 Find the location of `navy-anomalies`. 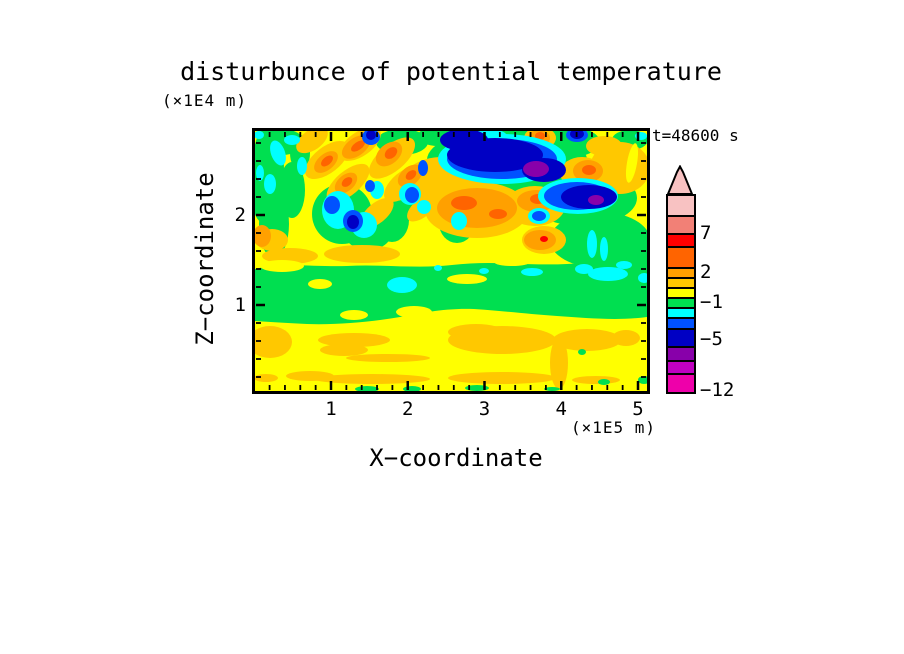

navy-anomalies is located at coordinates (482, 180).